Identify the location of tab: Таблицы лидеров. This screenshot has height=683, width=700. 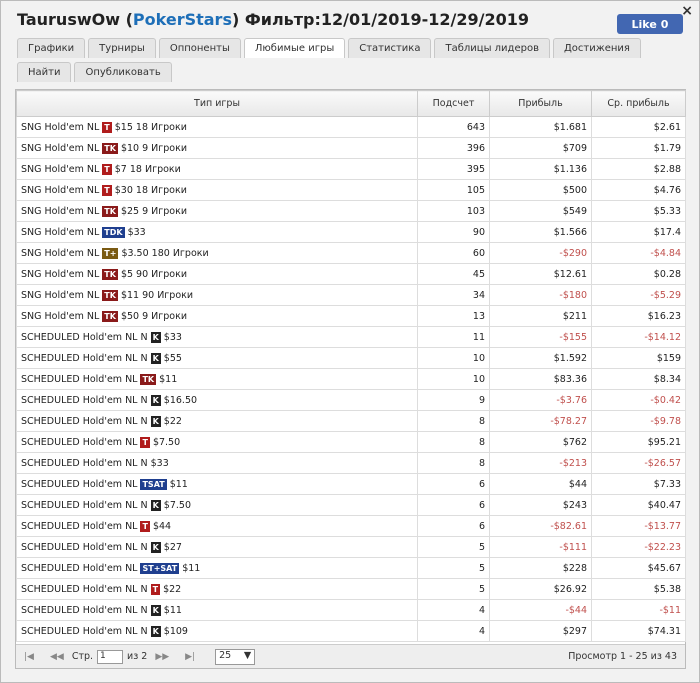
(492, 48).